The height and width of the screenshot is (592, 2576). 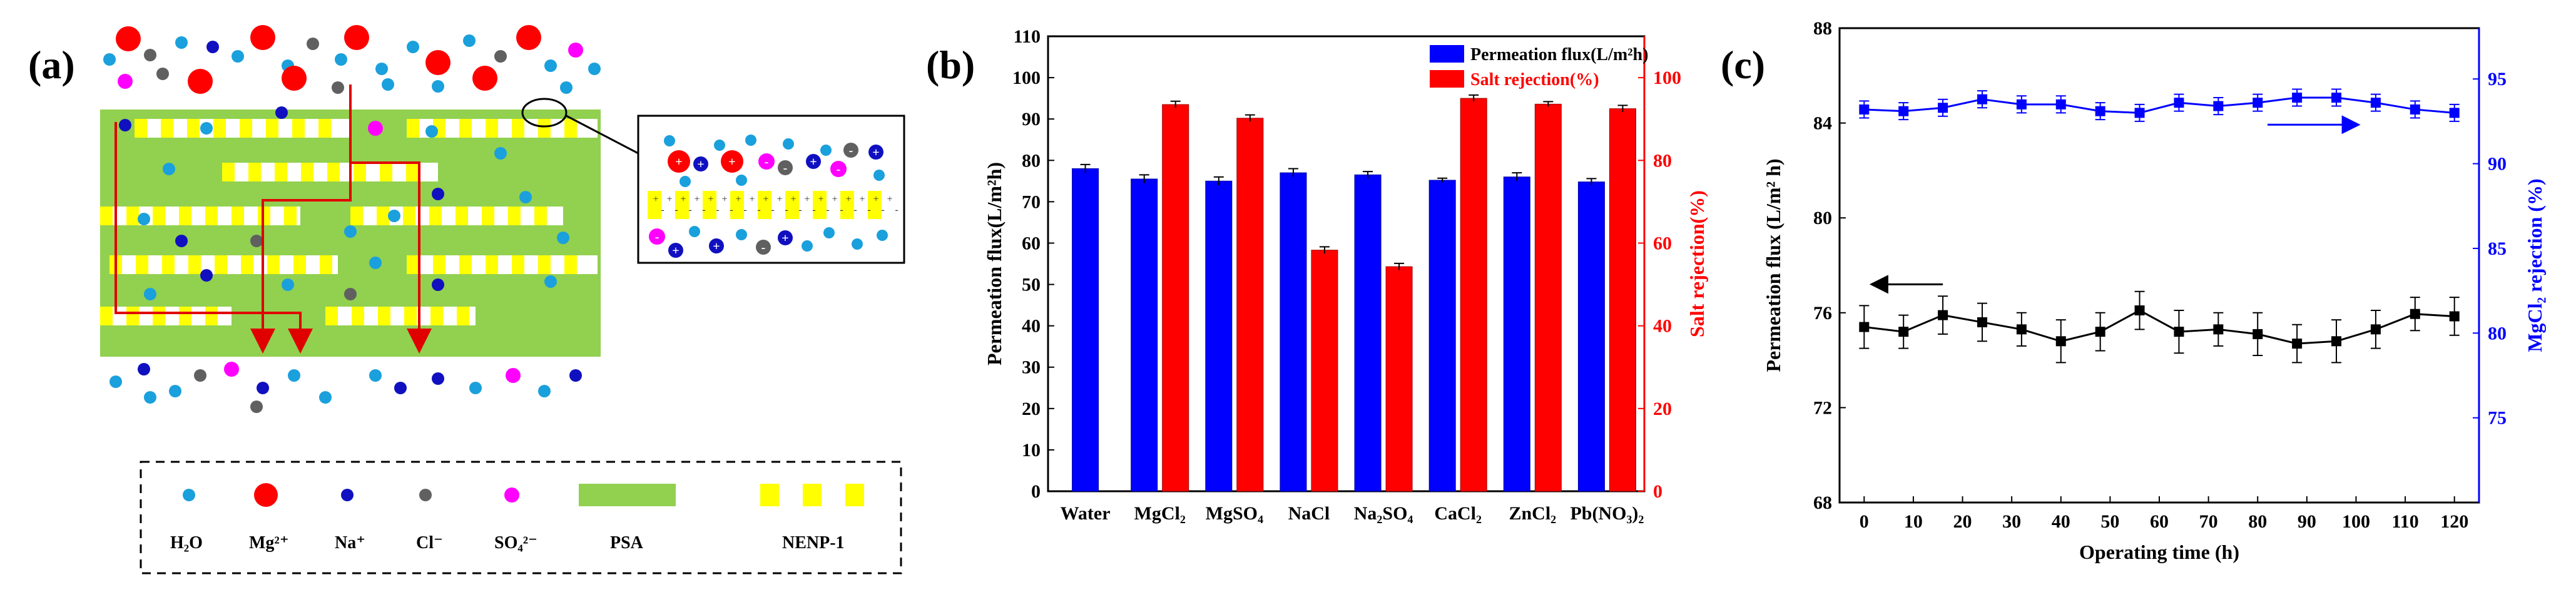 What do you see at coordinates (1031, 409) in the screenshot?
I see `left-tick-label: 20` at bounding box center [1031, 409].